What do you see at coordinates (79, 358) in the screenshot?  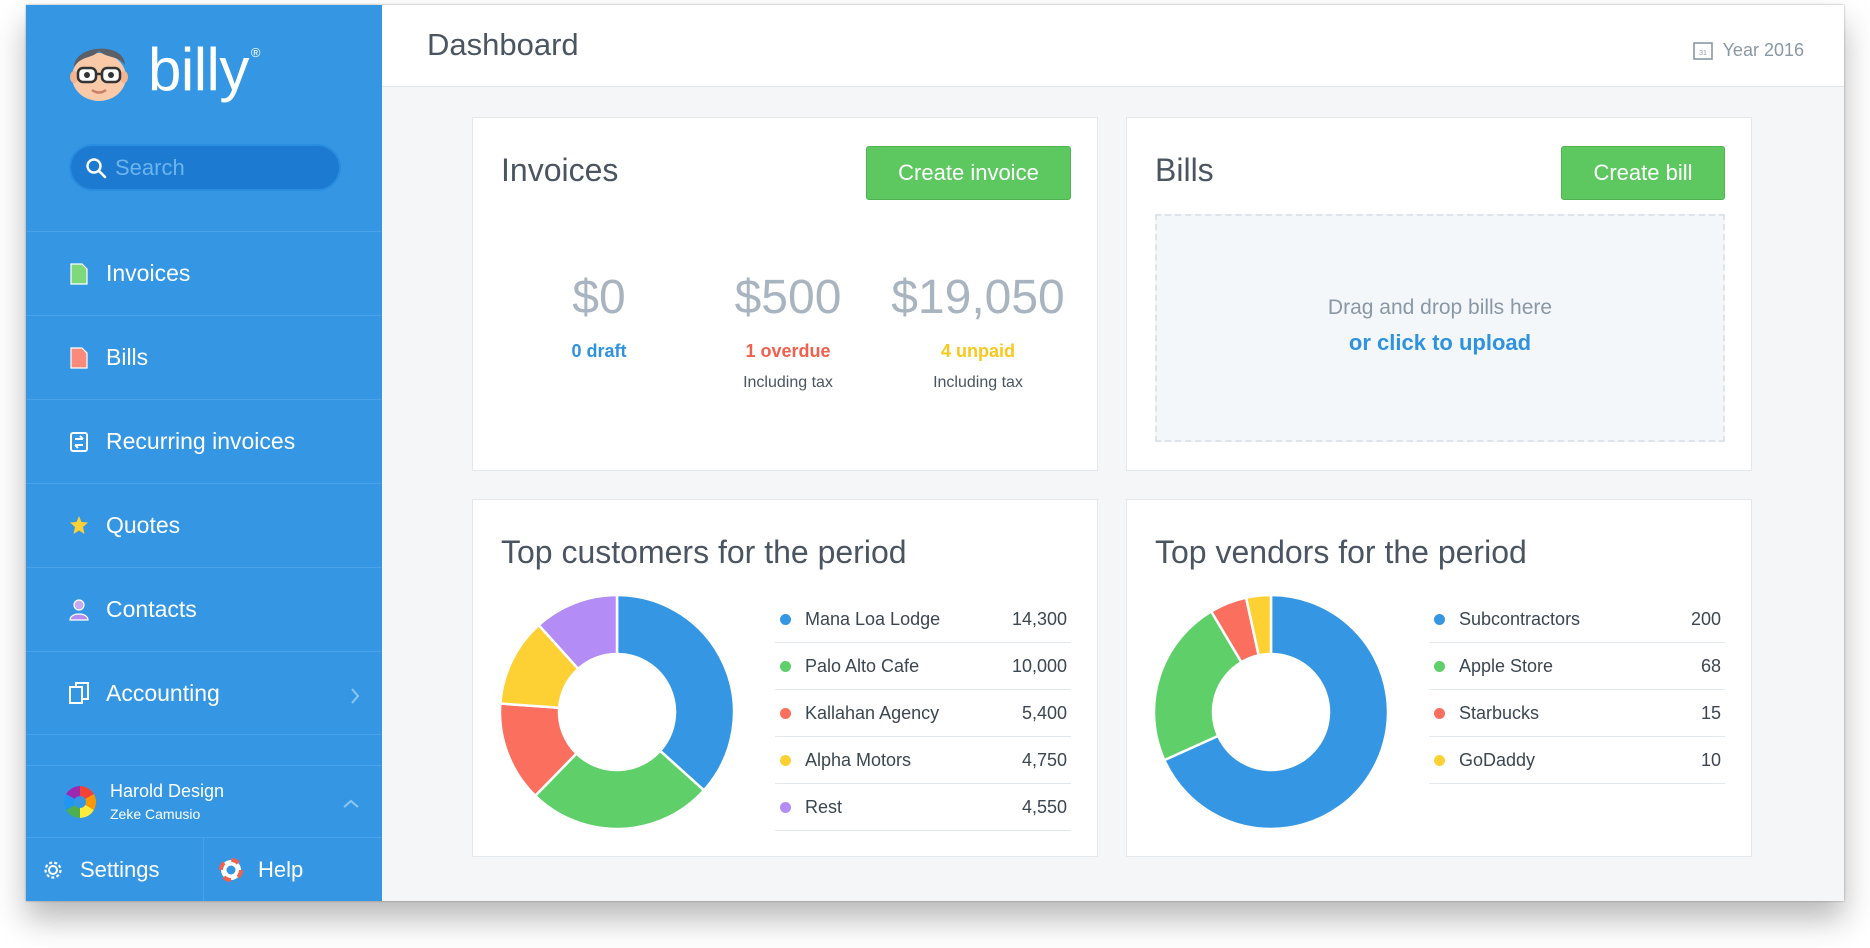 I see `bill-doc-icon` at bounding box center [79, 358].